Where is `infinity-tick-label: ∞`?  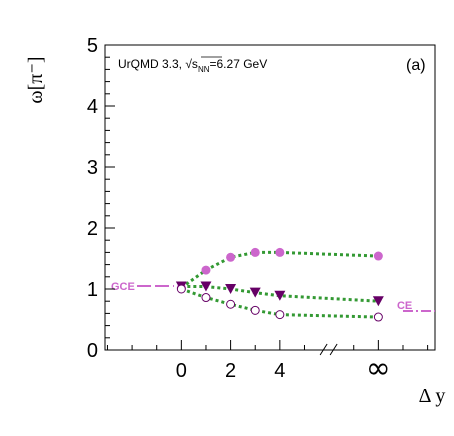 infinity-tick-label: ∞ is located at coordinates (378, 368).